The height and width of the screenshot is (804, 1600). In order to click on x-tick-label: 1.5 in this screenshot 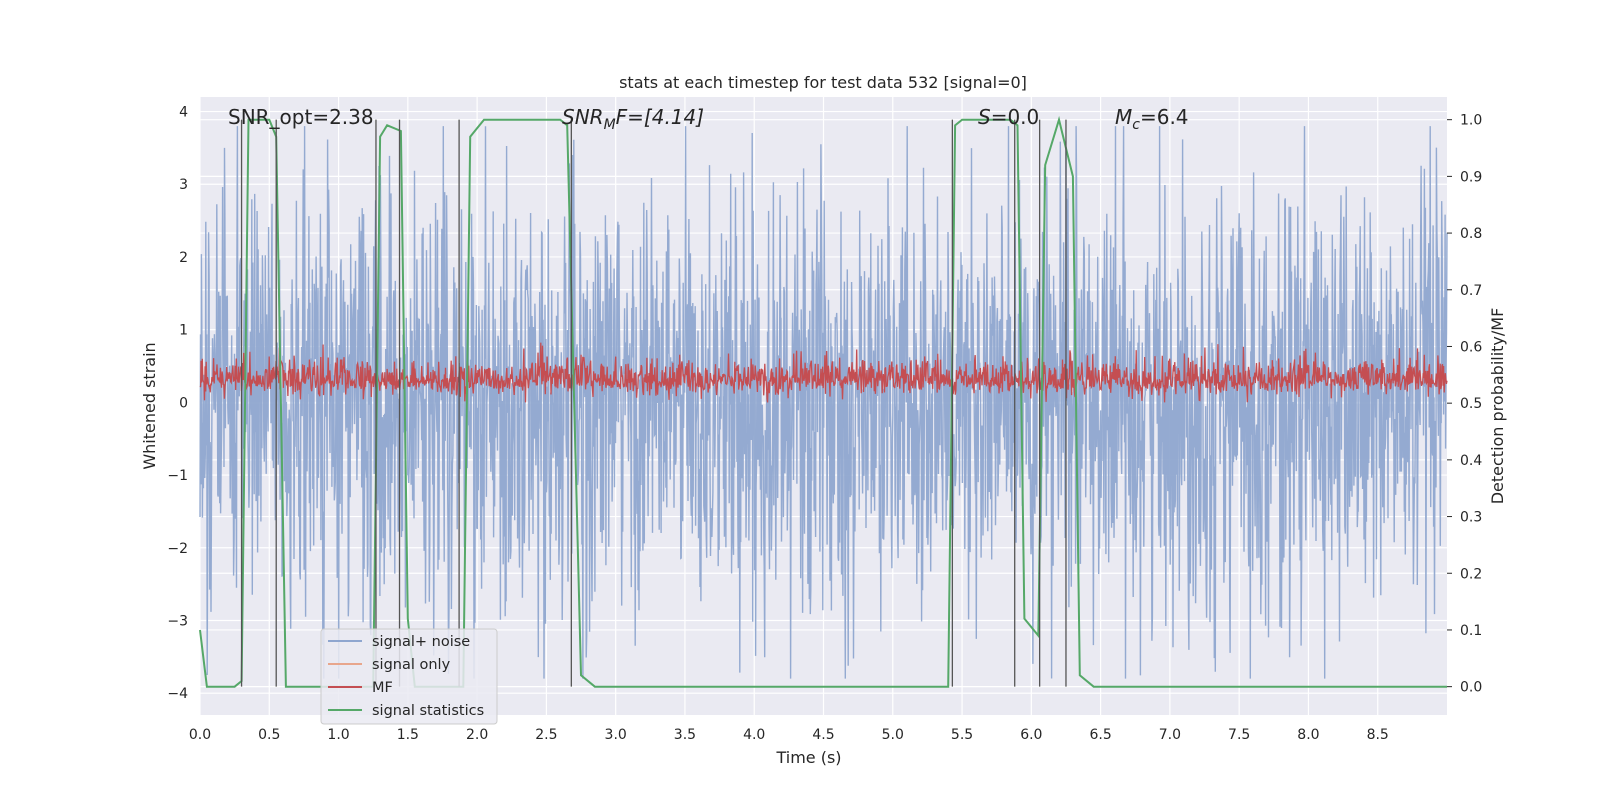, I will do `click(408, 735)`.